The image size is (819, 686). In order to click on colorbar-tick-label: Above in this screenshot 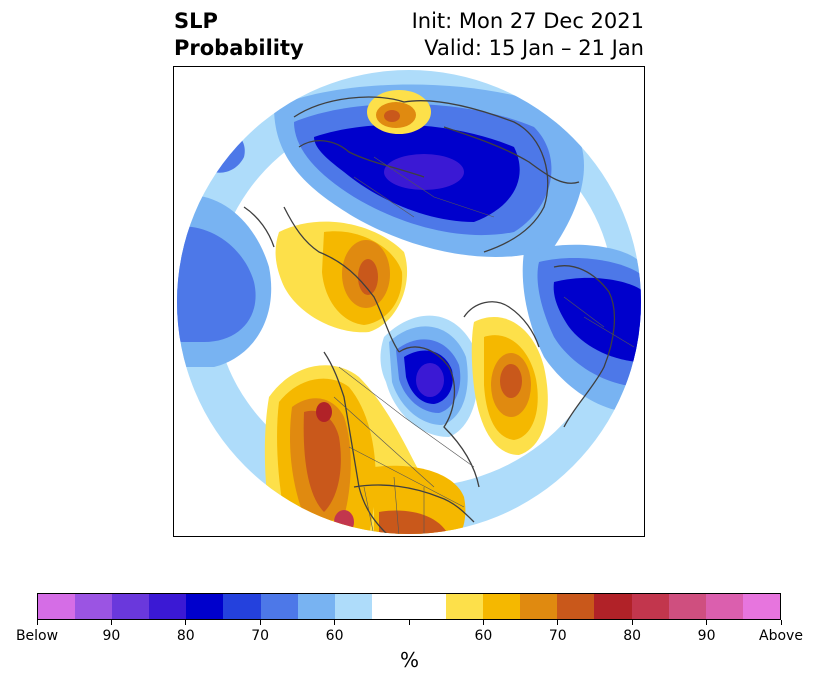, I will do `click(781, 636)`.